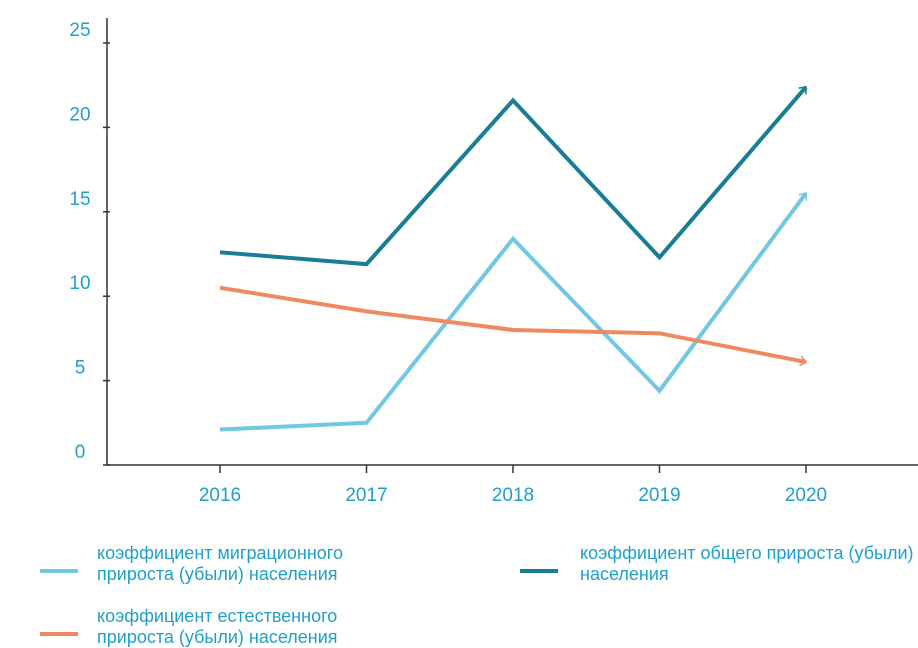 Image resolution: width=918 pixels, height=648 pixels. What do you see at coordinates (79, 199) in the screenshot?
I see `y-tick-label: 15` at bounding box center [79, 199].